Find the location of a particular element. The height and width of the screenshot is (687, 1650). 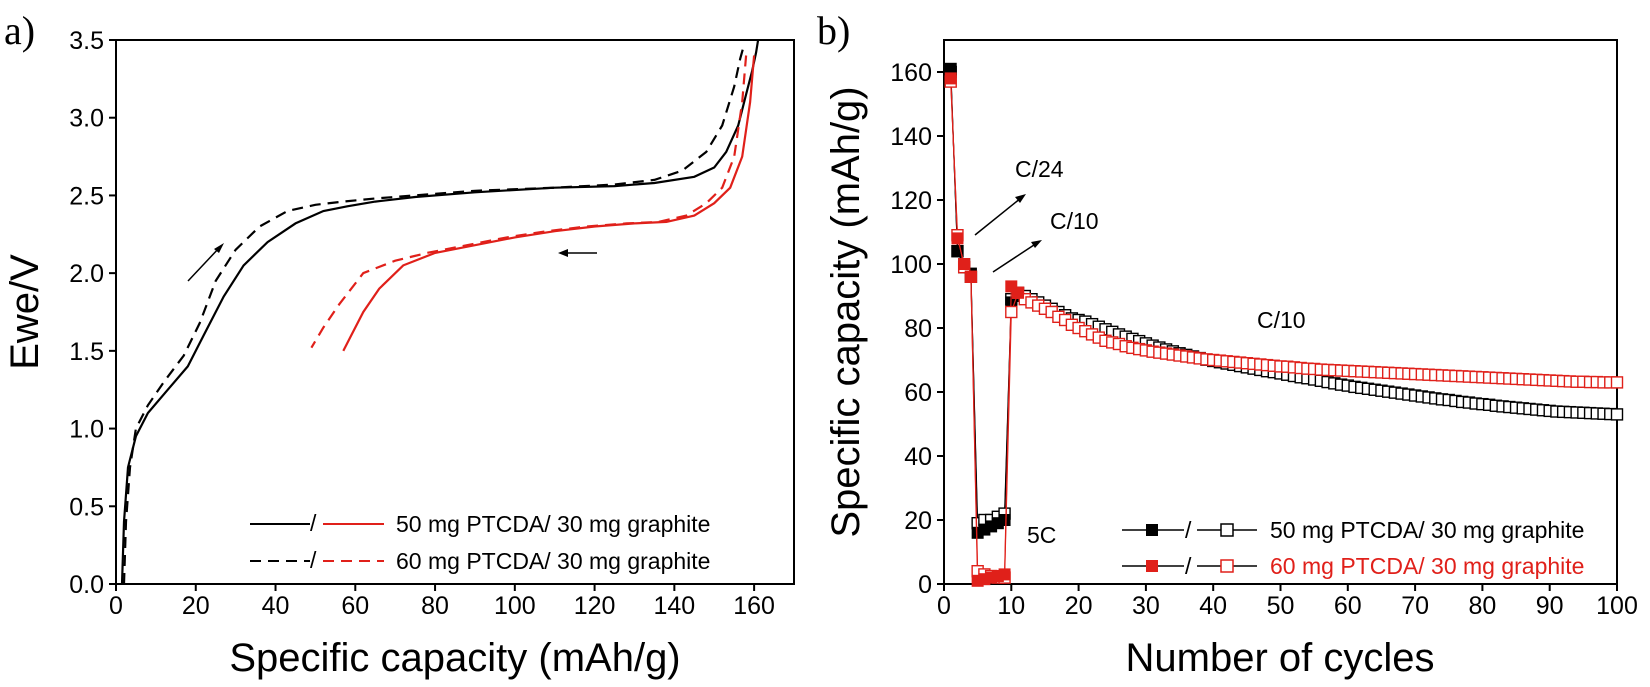

panel-b-y-tick-label: 80 is located at coordinates (918, 329).